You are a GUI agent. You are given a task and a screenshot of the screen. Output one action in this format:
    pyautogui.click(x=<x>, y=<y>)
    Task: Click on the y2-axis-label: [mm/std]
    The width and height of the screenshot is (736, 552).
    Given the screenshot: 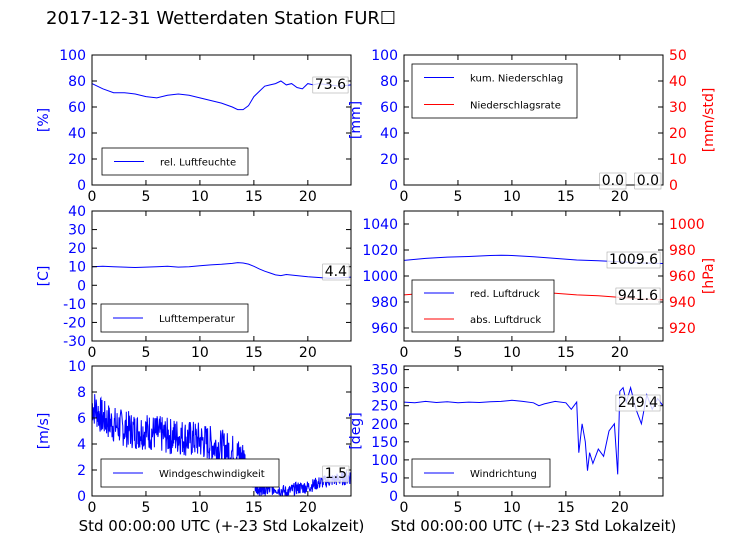 What is the action you would take?
    pyautogui.click(x=709, y=120)
    